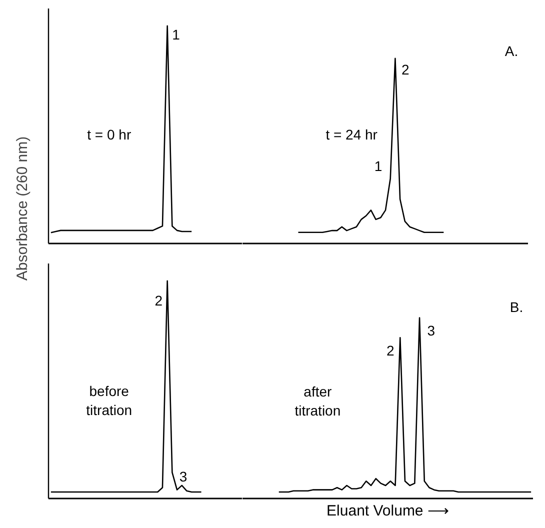 This screenshot has height=528, width=545. Describe the element at coordinates (388, 511) in the screenshot. I see `x-axis-title: Eluant Volume ⟶` at that location.